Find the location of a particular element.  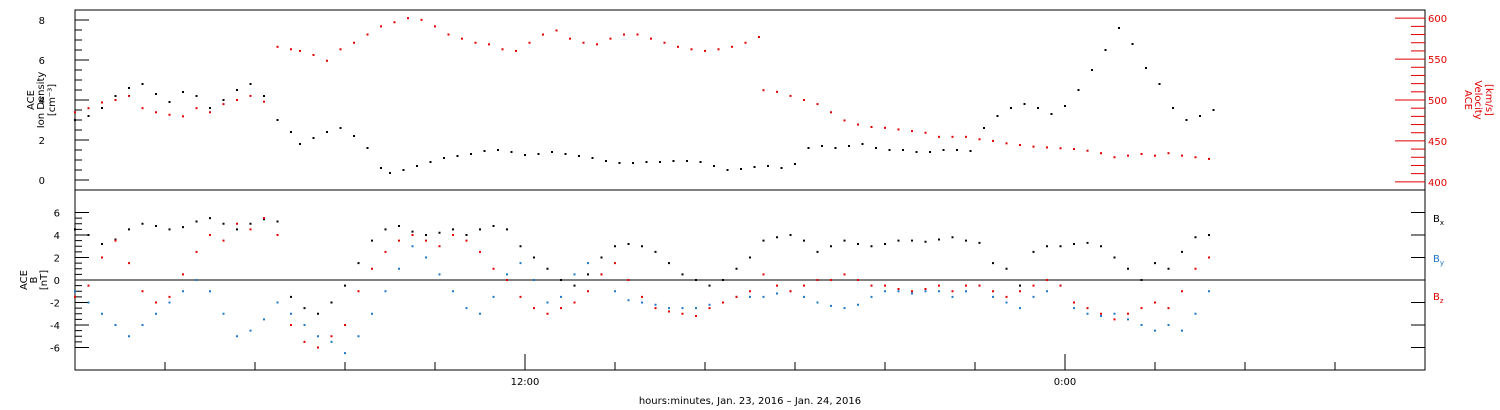

legend-bz-subscript: z is located at coordinates (1442, 301).